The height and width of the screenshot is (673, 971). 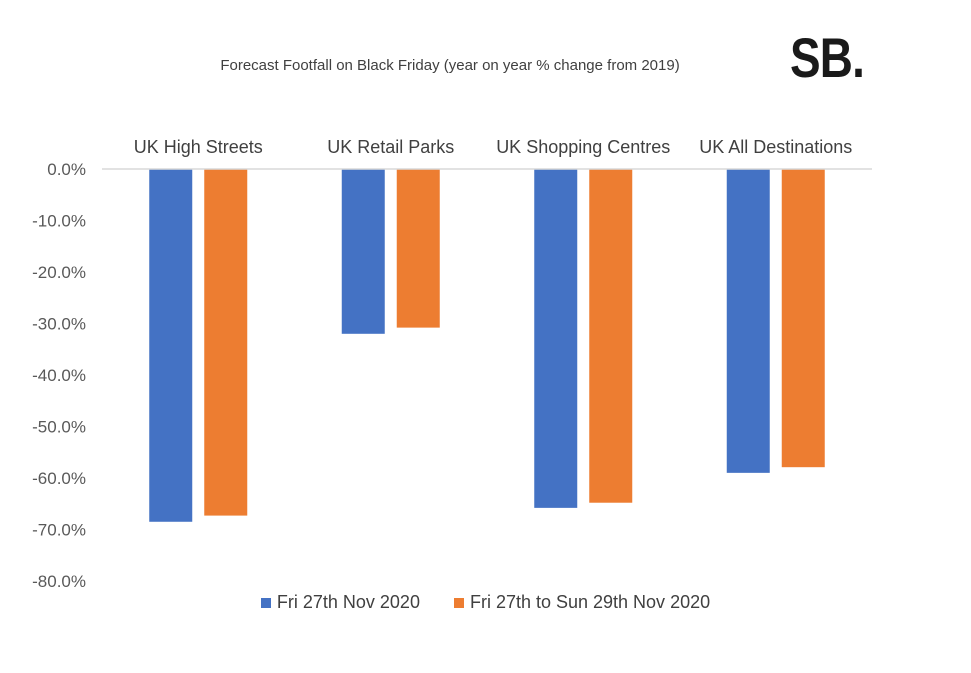 What do you see at coordinates (348, 602) in the screenshot?
I see `legend-label-series-1: Fri 27th Nov 2020` at bounding box center [348, 602].